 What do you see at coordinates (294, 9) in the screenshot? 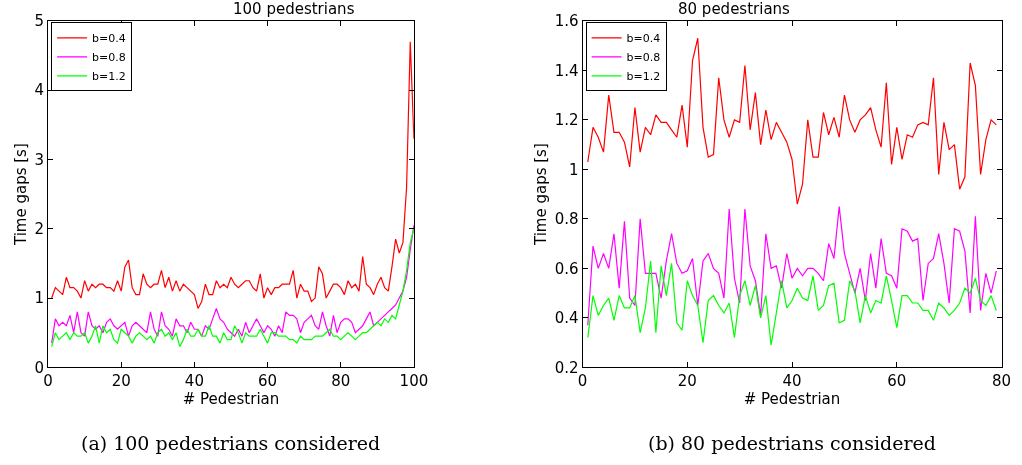
I see `chart-title: 100 pedestrians` at bounding box center [294, 9].